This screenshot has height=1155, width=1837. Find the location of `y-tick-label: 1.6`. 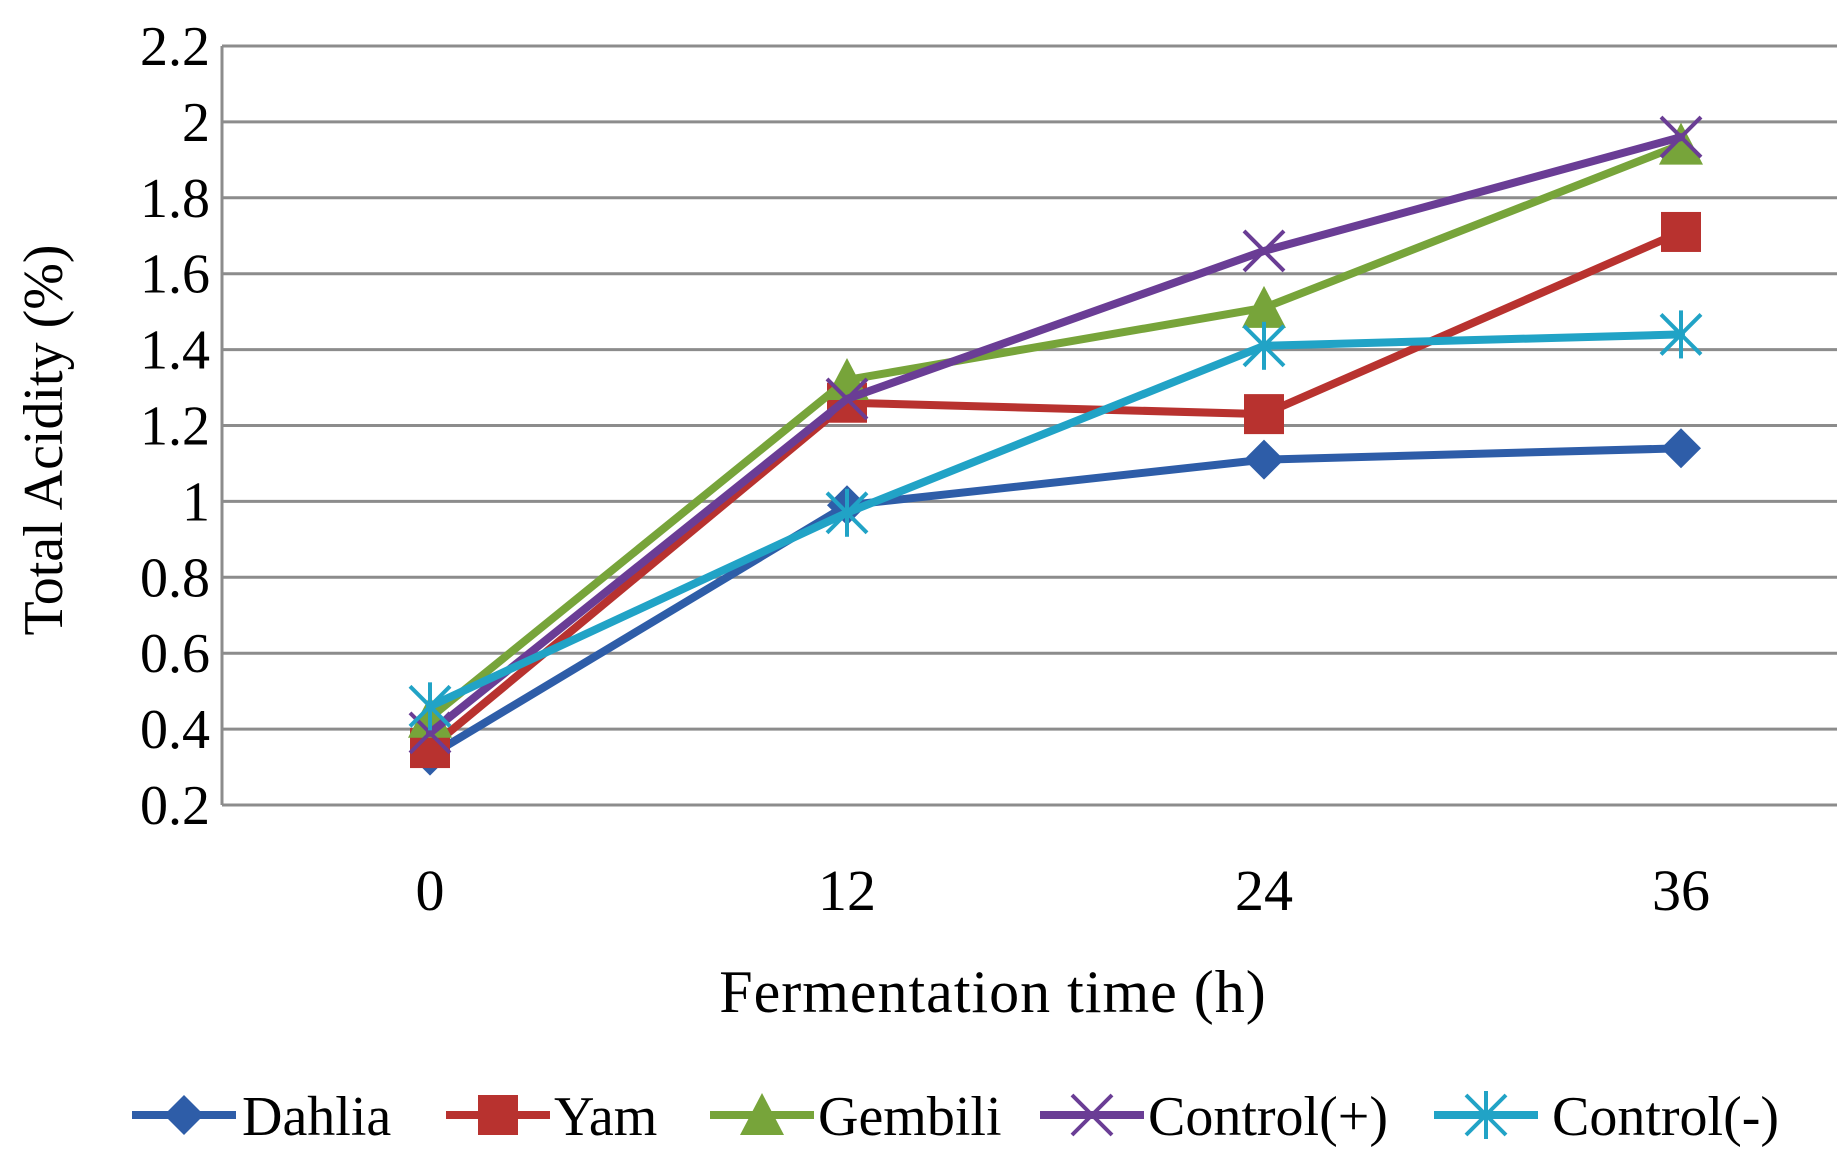

y-tick-label: 1.6 is located at coordinates (175, 275).